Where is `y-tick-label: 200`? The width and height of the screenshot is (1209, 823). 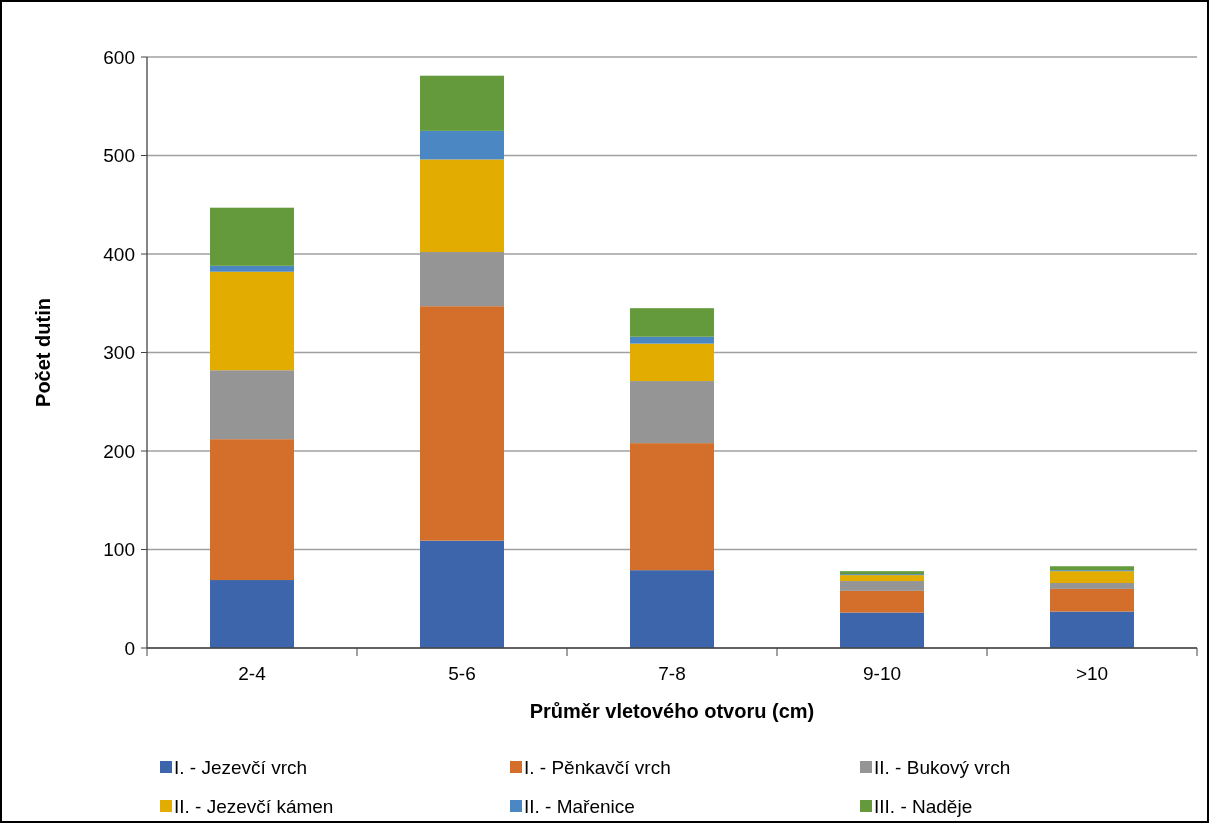
y-tick-label: 200 is located at coordinates (119, 451).